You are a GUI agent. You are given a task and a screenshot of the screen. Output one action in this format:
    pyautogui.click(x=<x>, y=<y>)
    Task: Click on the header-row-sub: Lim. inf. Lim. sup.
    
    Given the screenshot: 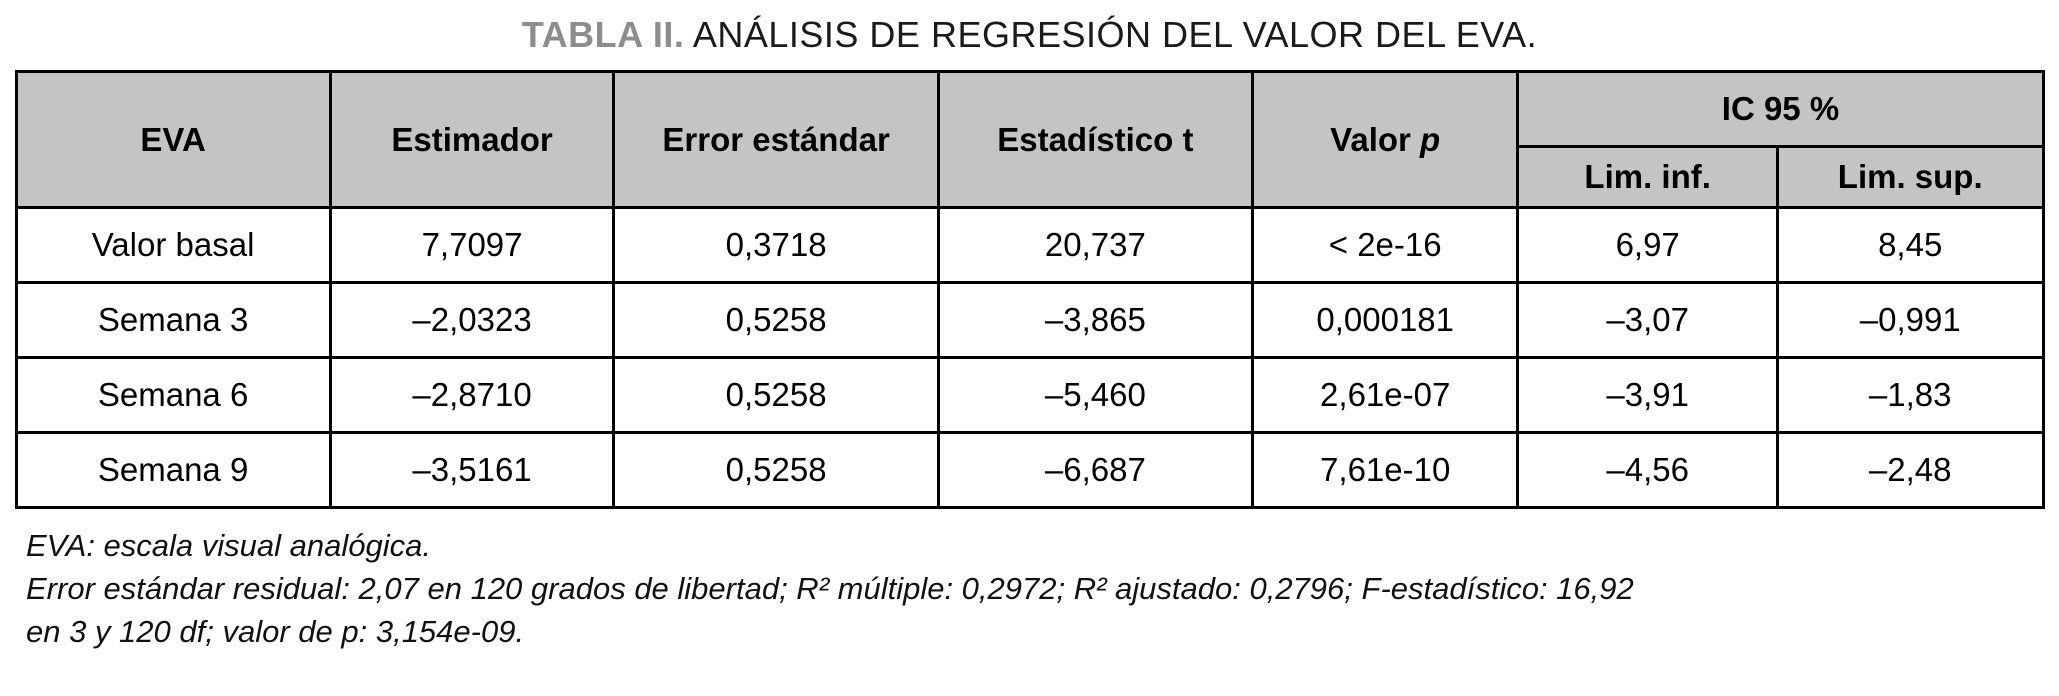 What is the action you would take?
    pyautogui.click(x=1030, y=177)
    